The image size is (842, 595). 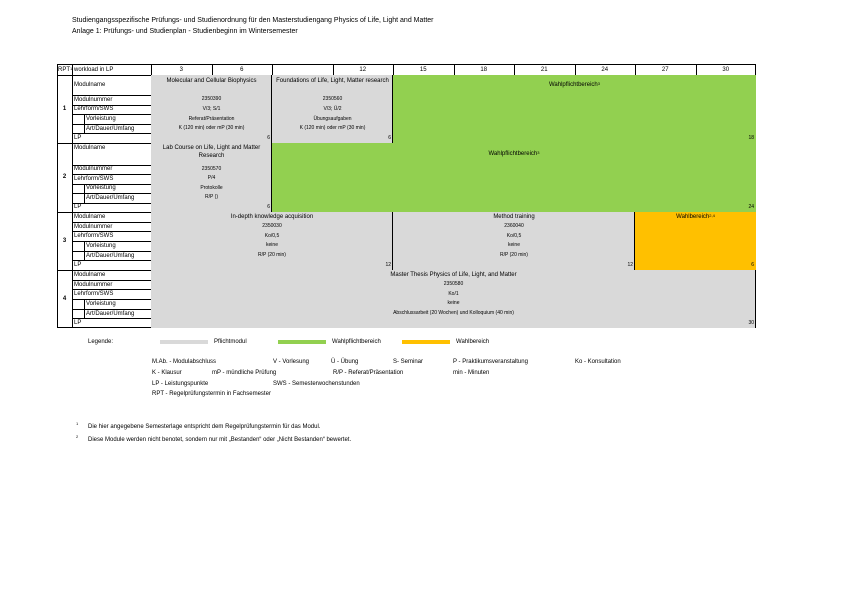 I want to click on abbreviation: S- Seminar, so click(x=408, y=362).